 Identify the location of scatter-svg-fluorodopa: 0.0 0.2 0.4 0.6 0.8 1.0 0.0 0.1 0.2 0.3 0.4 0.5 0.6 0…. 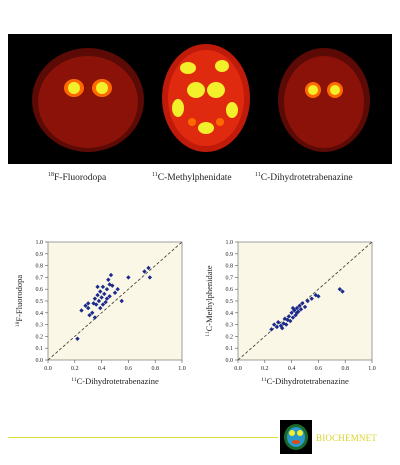
(100, 313).